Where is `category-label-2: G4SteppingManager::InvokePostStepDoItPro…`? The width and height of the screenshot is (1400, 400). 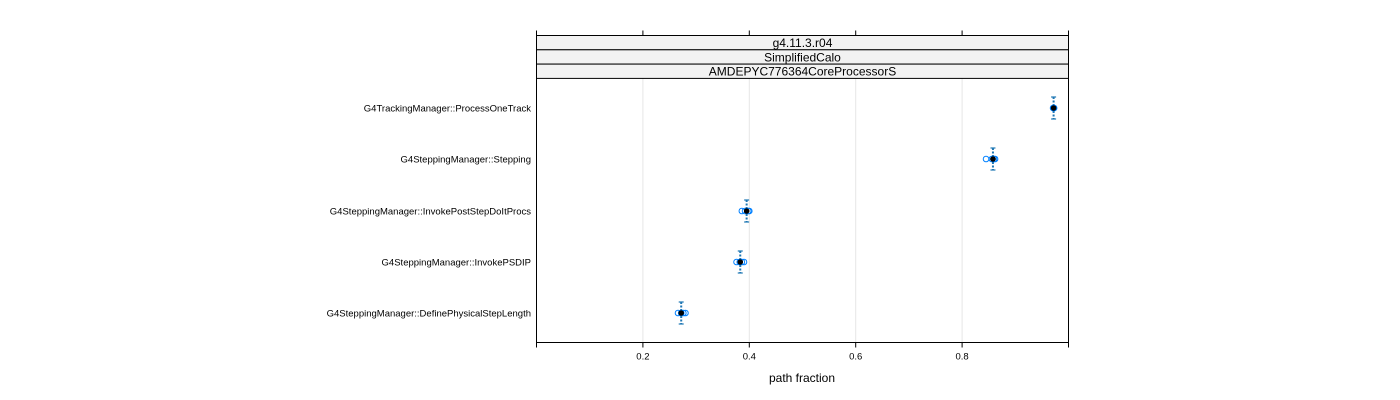
category-label-2: G4SteppingManager::InvokePostStepDoItPro… is located at coordinates (430, 212).